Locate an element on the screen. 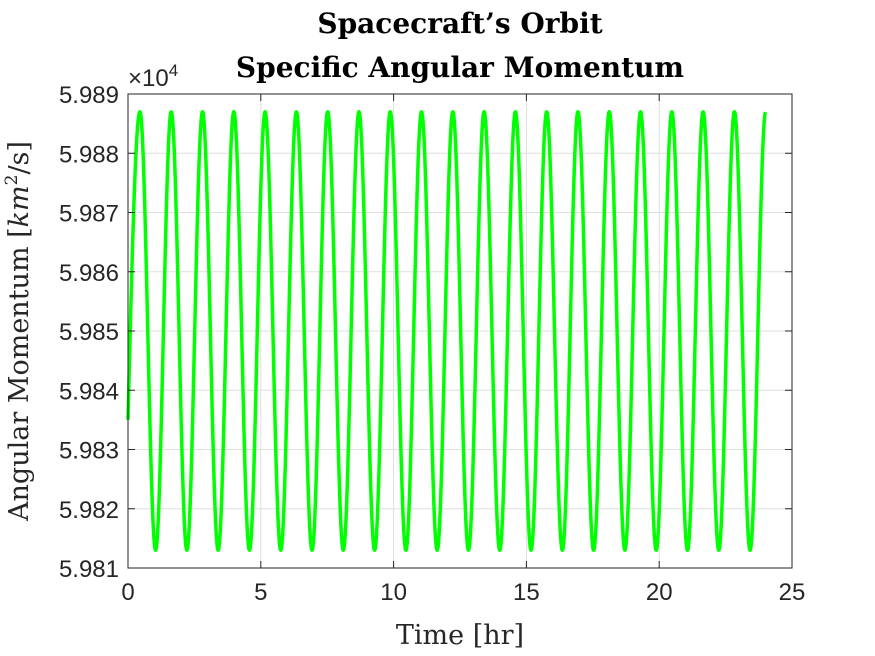 The height and width of the screenshot is (656, 875). x-axis-label: Time [hr] is located at coordinates (460, 635).